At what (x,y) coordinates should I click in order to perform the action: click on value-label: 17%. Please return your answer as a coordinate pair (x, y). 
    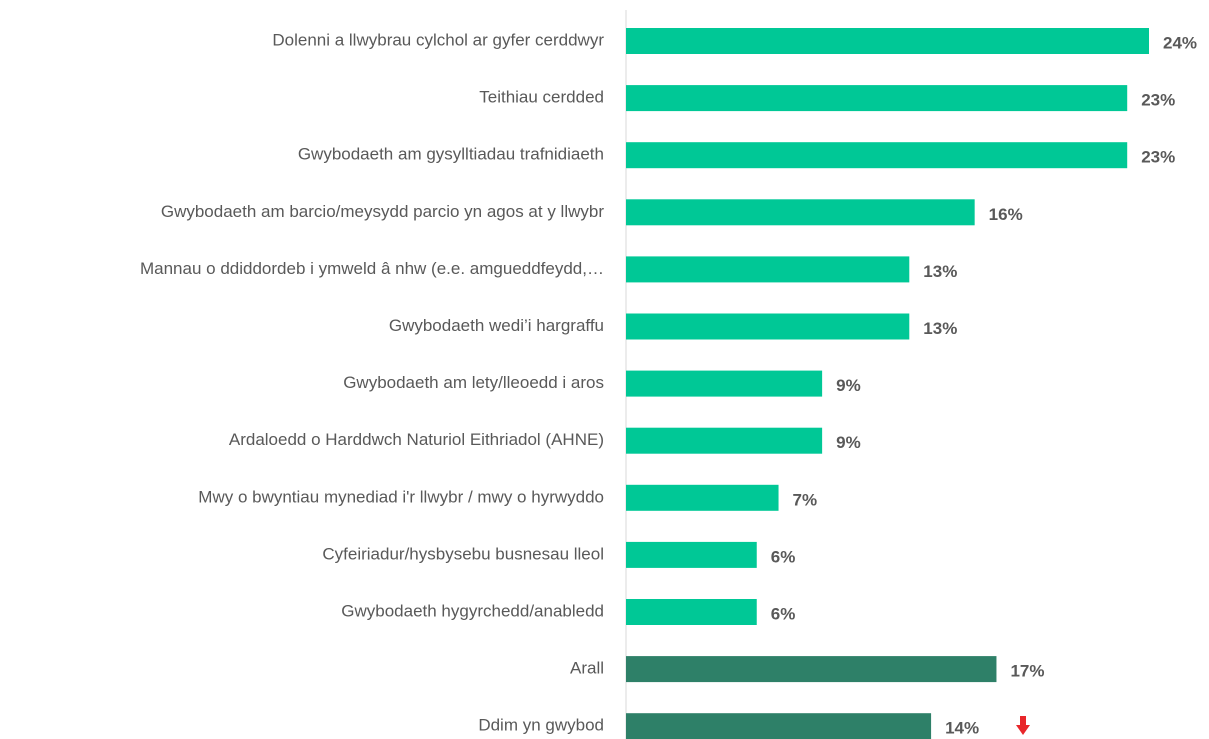
    Looking at the image, I should click on (1027, 671).